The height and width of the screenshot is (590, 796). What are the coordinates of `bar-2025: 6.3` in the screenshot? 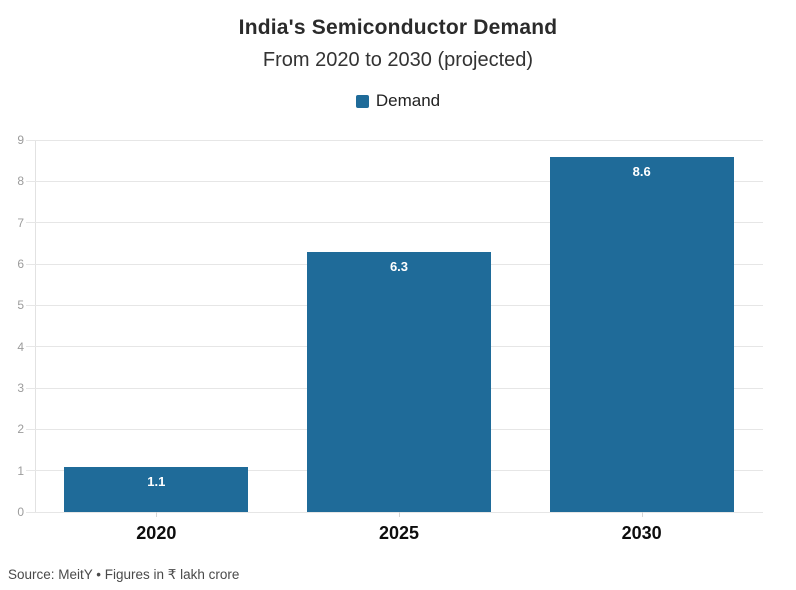 It's located at (399, 381).